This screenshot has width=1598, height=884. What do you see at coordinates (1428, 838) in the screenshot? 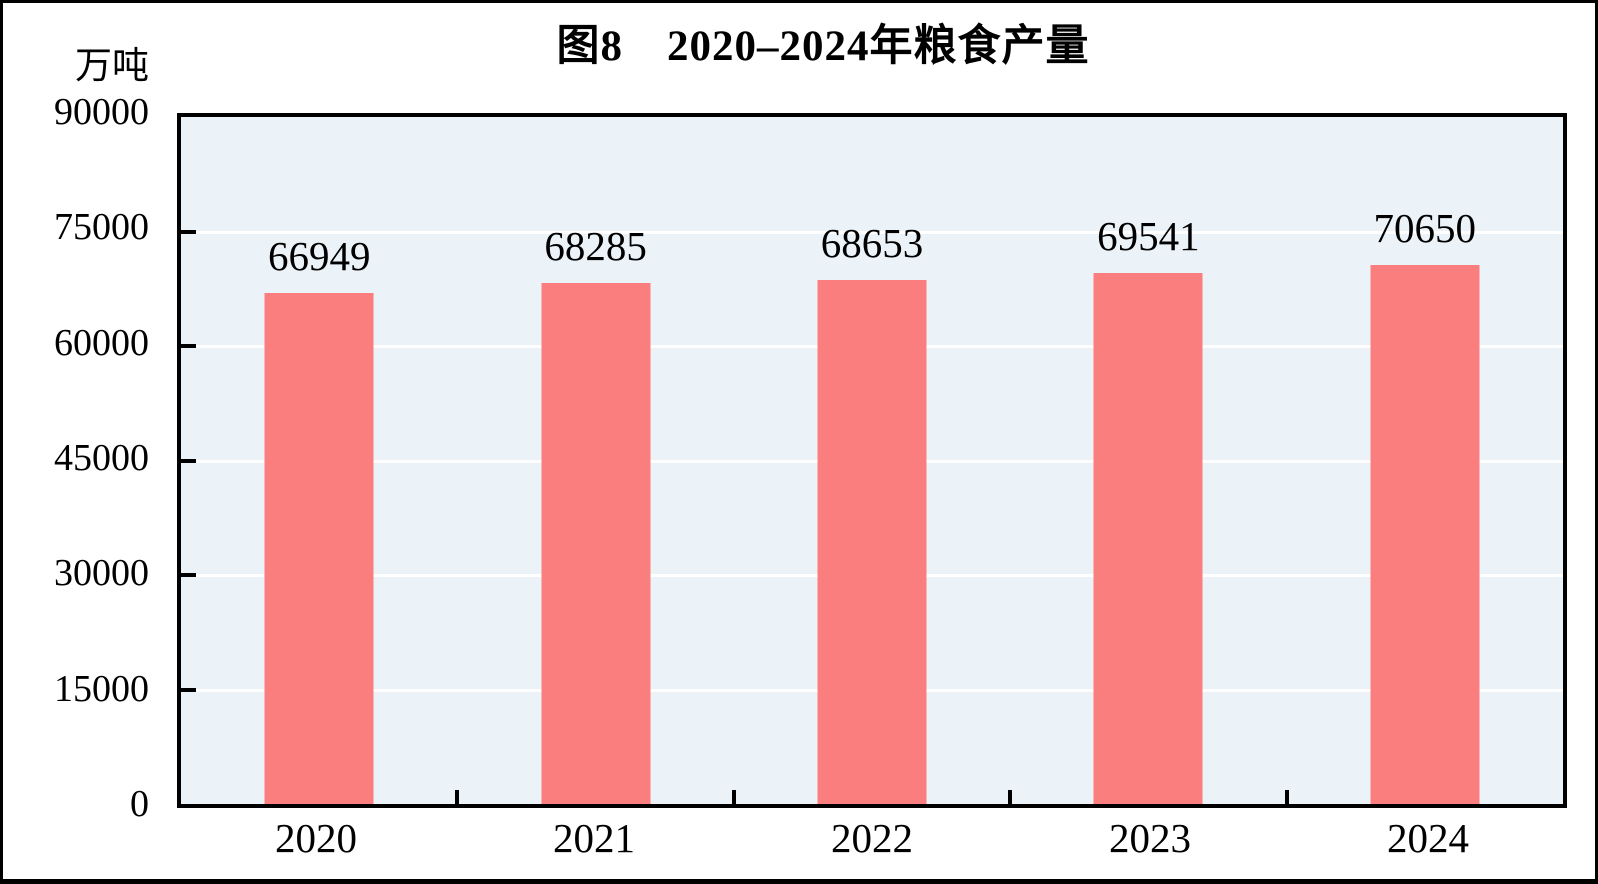
I see `x-category-label: 2024` at bounding box center [1428, 838].